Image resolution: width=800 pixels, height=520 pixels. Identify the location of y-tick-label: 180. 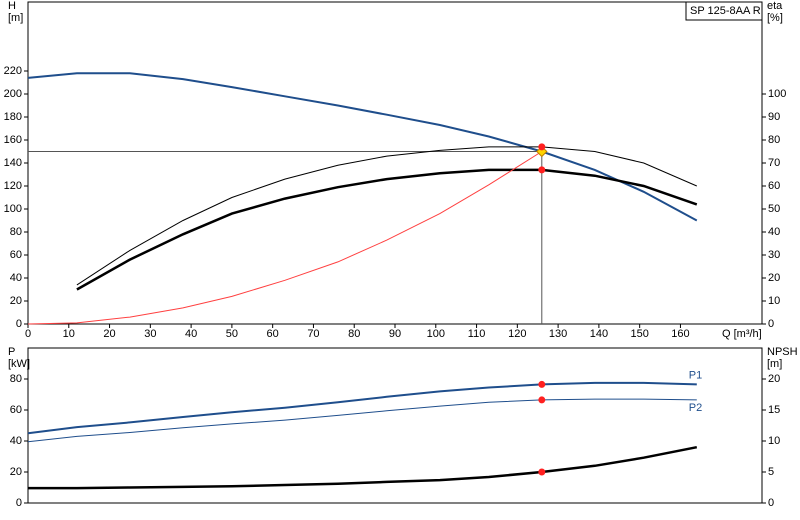
(13, 117).